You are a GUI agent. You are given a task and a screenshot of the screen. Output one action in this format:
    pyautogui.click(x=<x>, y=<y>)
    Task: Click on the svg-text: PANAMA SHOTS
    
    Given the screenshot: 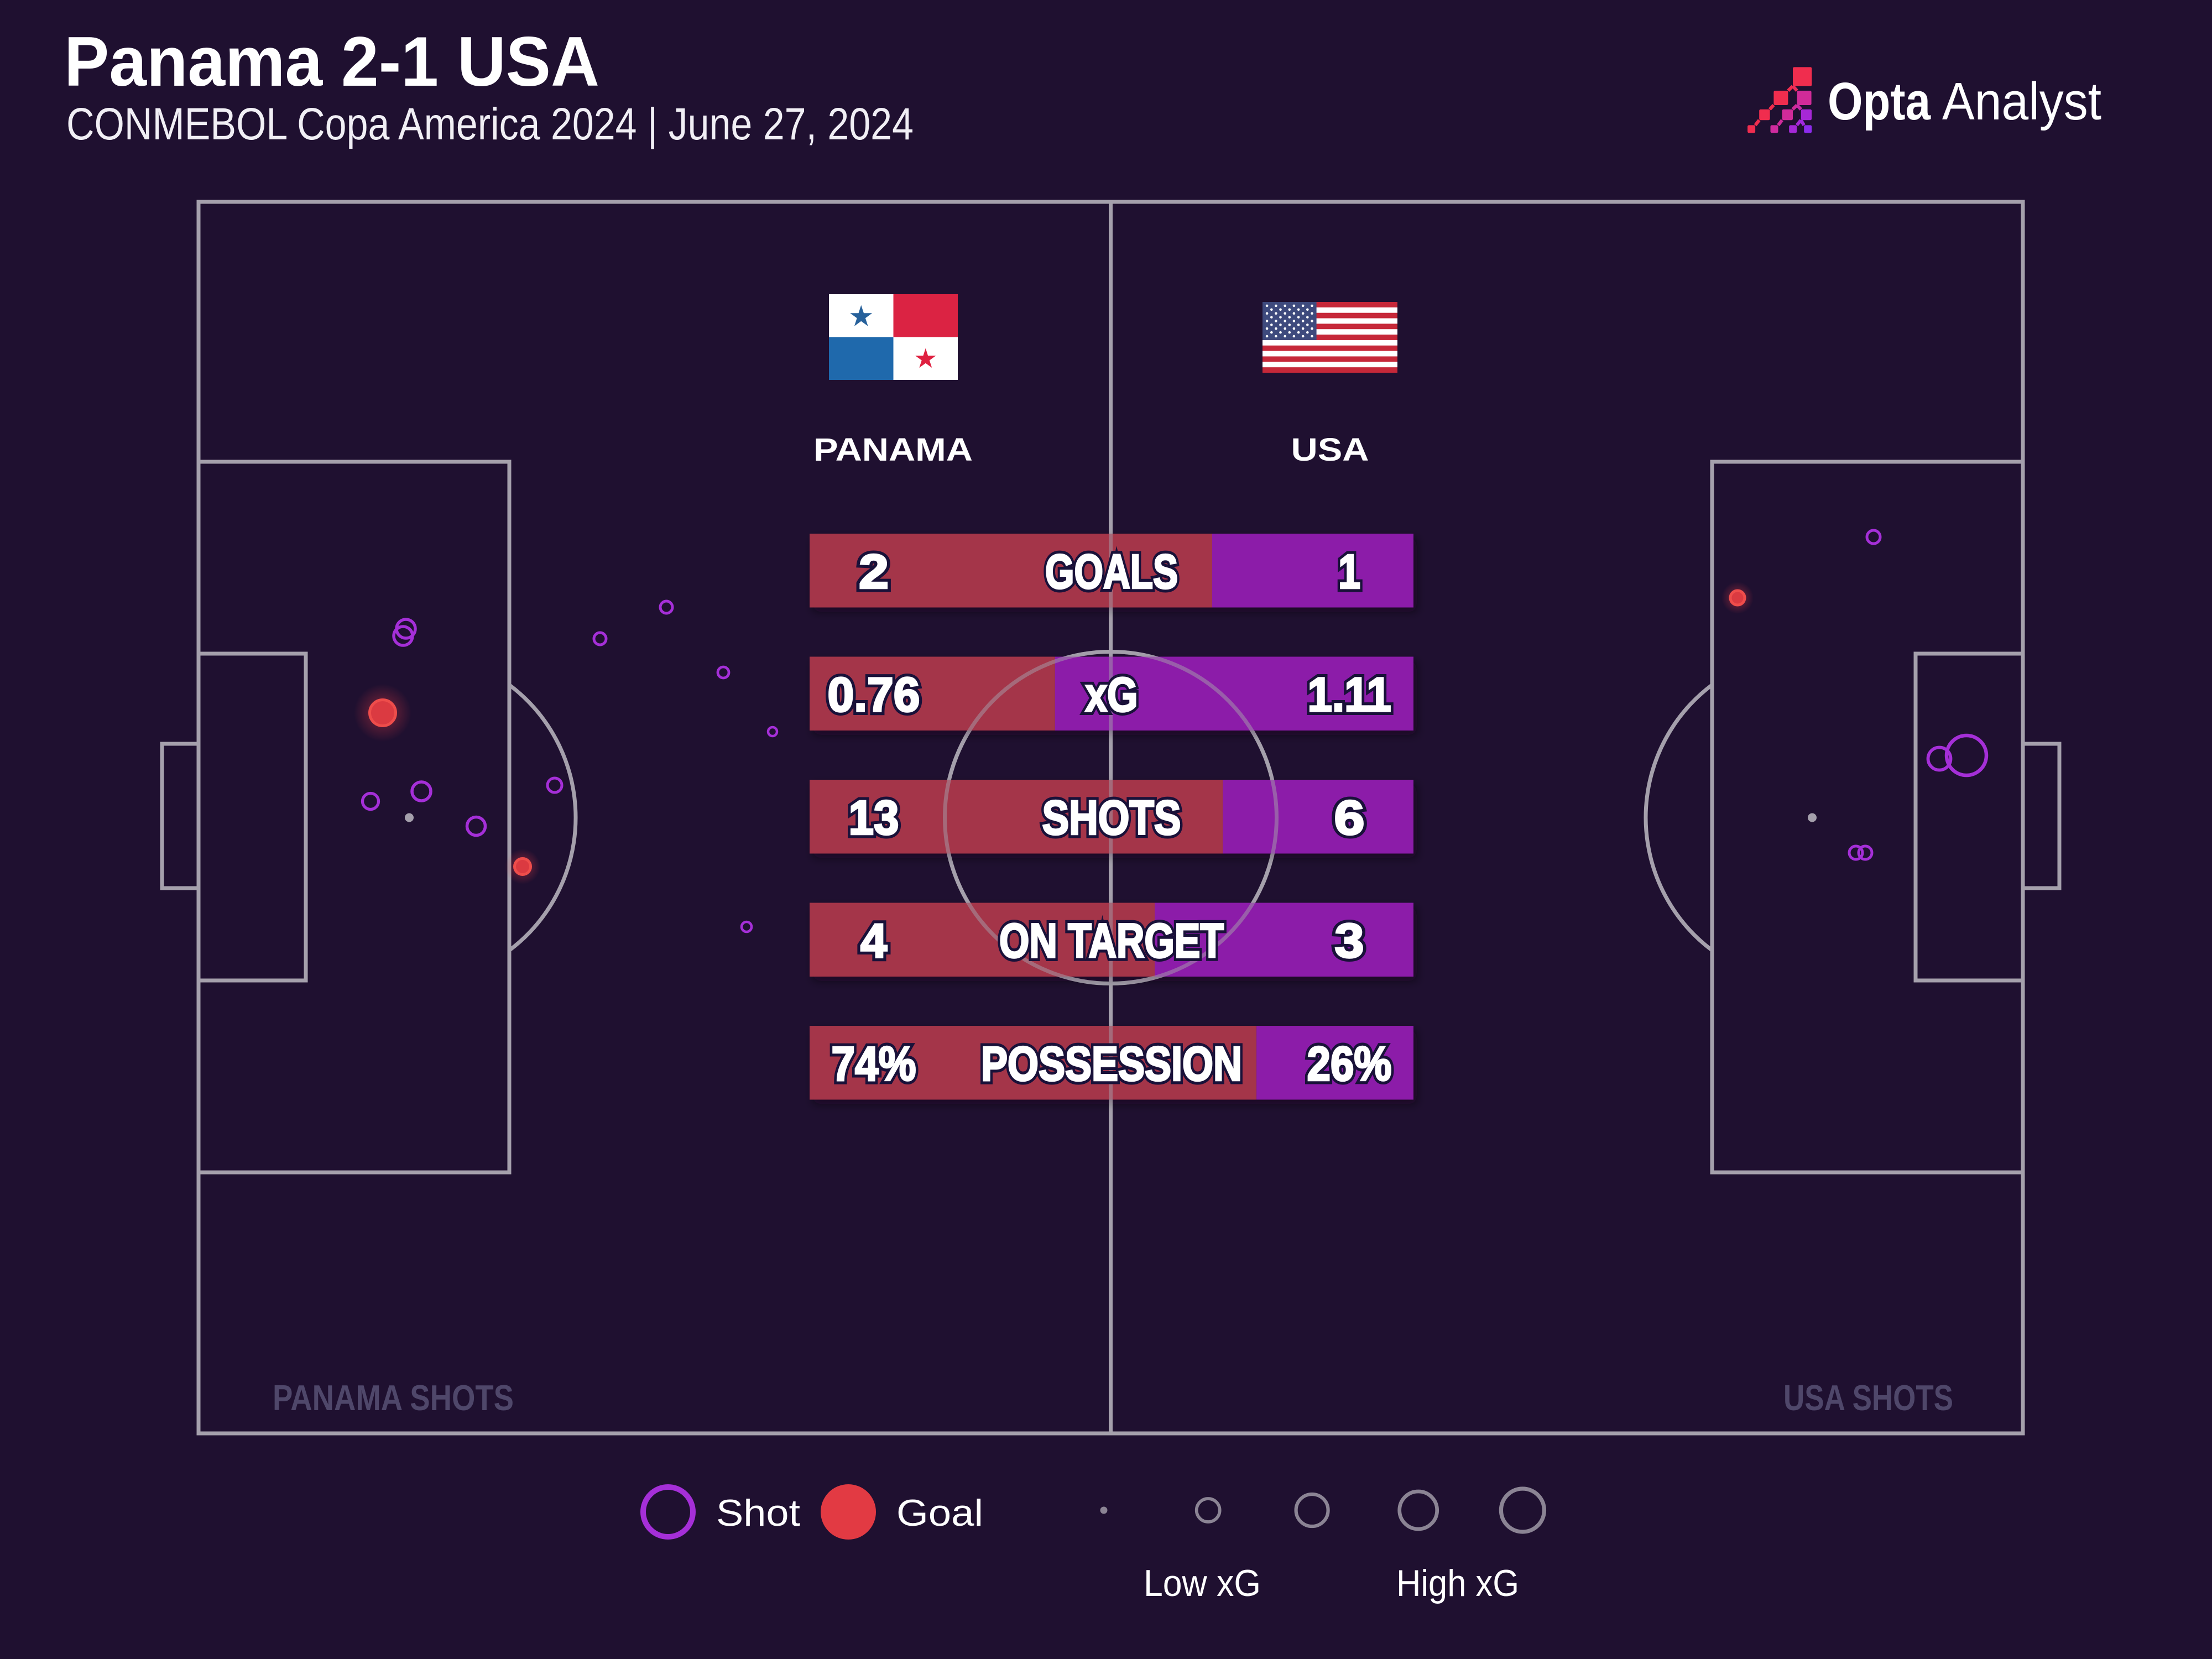 What is the action you would take?
    pyautogui.click(x=393, y=1398)
    